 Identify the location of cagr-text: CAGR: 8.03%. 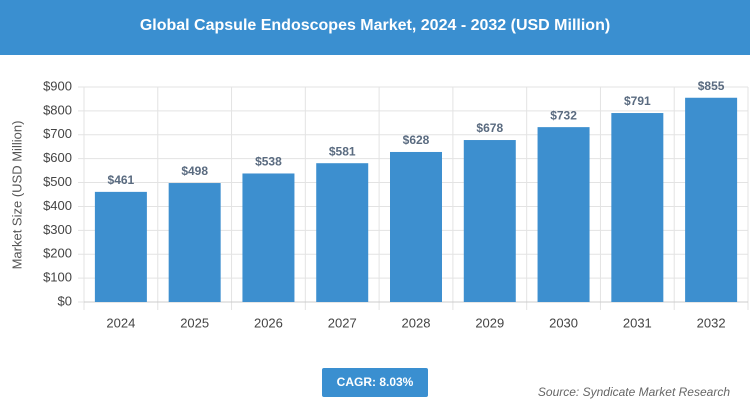
(375, 382).